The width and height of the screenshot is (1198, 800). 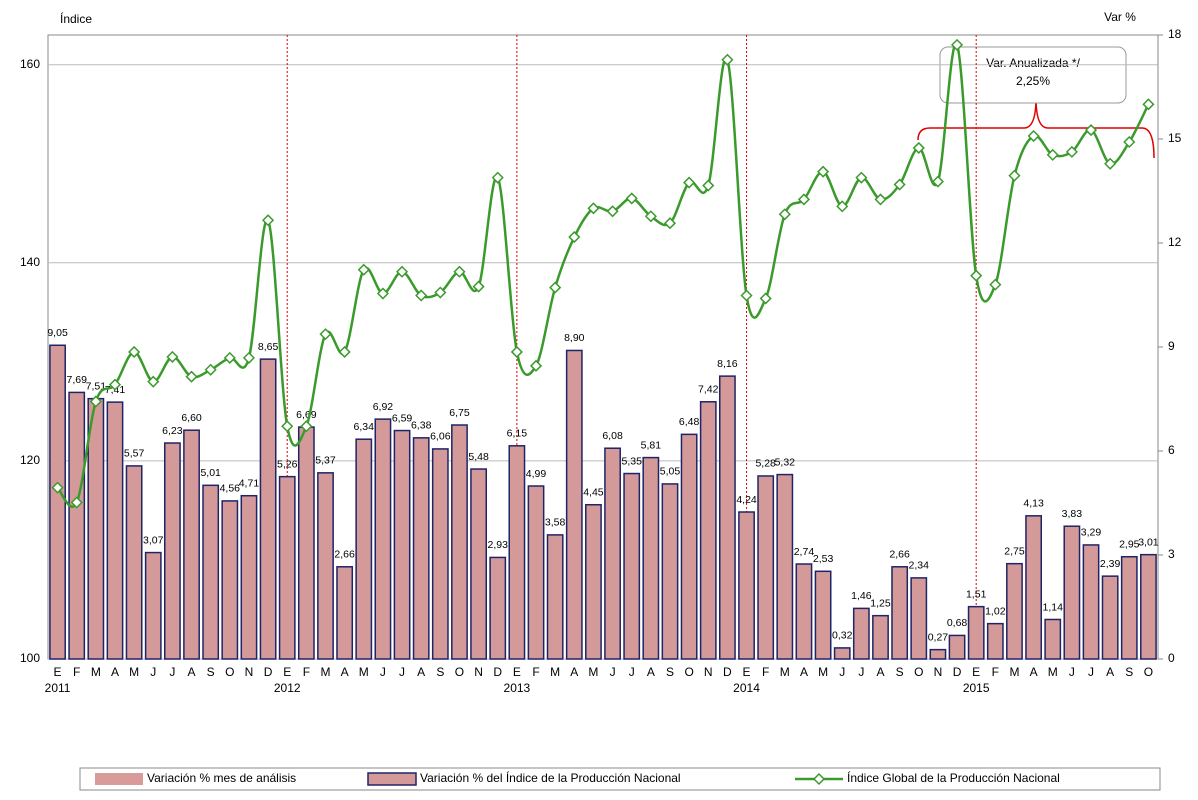 What do you see at coordinates (57, 333) in the screenshot?
I see `data-label: 9,05` at bounding box center [57, 333].